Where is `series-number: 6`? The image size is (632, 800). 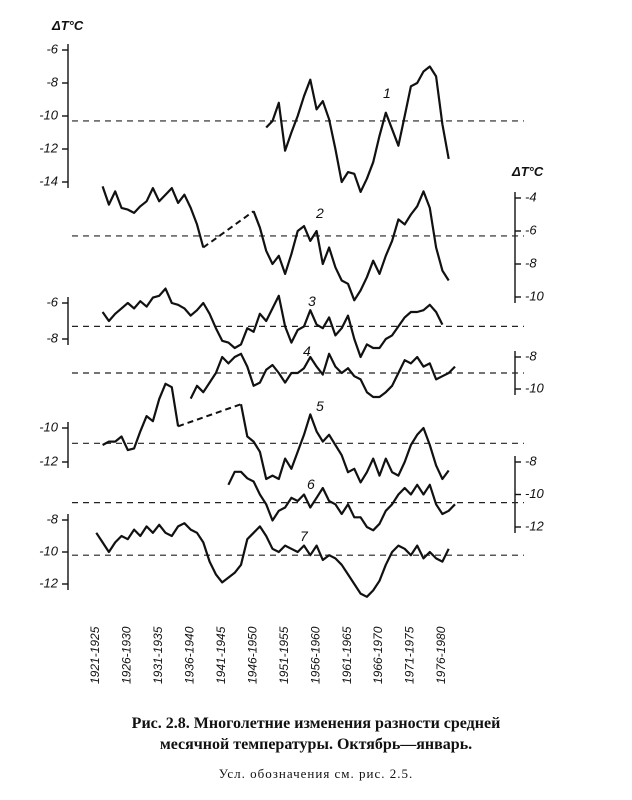
series-number: 6 is located at coordinates (311, 484).